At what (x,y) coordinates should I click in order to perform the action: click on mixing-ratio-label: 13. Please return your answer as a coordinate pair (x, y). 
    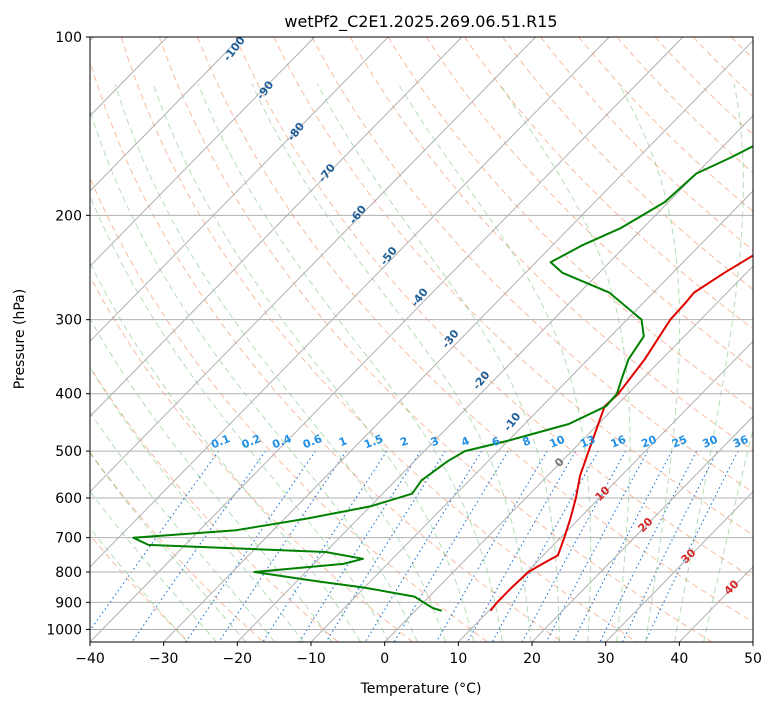
    Looking at the image, I should click on (587, 442).